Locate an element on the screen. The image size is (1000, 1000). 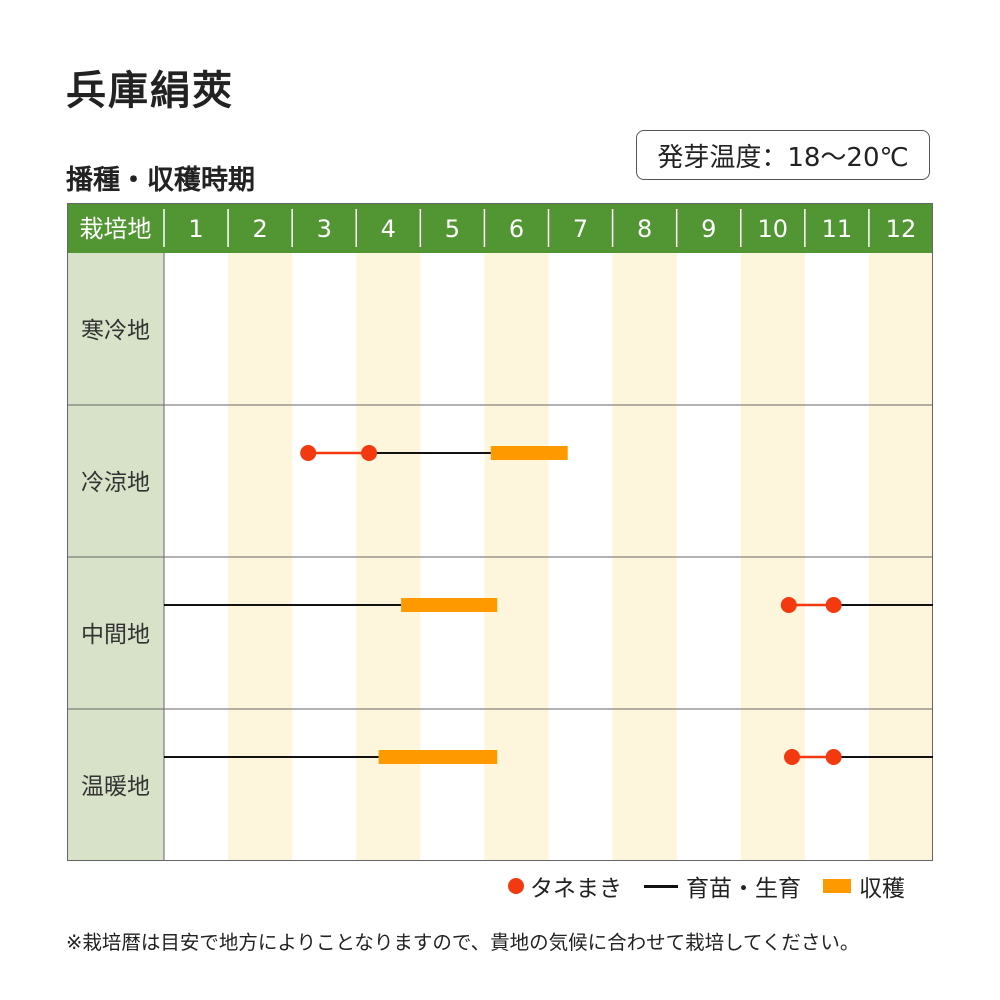
month-label: 5 is located at coordinates (452, 229).